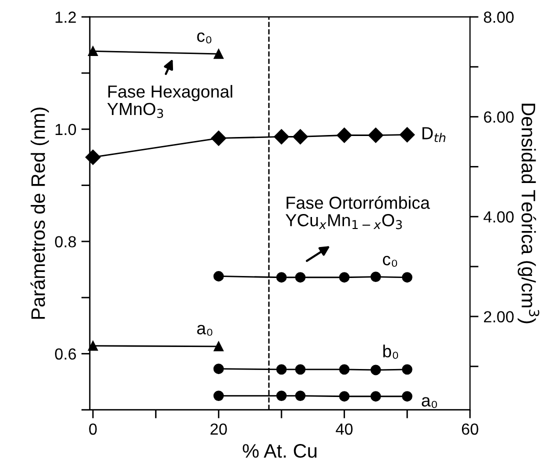 This screenshot has height=470, width=551. What do you see at coordinates (65, 242) in the screenshot?
I see `y-tick-label: 0.8` at bounding box center [65, 242].